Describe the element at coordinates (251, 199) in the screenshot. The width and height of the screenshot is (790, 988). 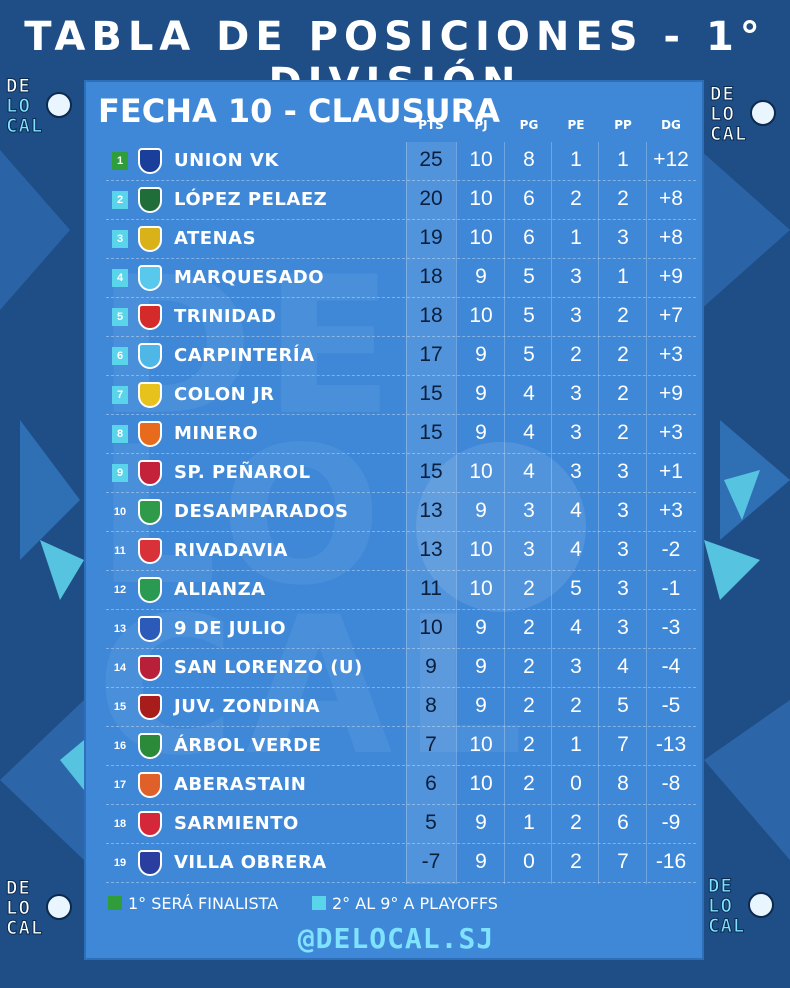
I see `team-name: LÓPEZ PELAEZ` at that location.